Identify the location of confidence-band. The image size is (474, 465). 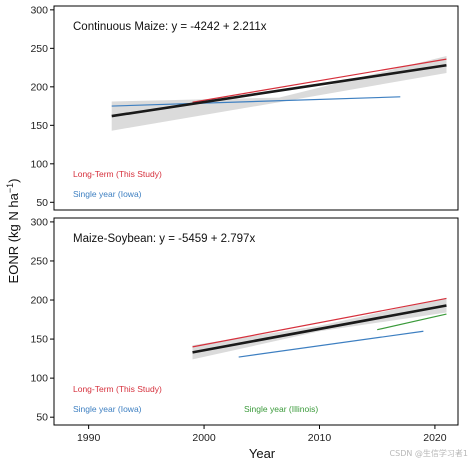
(279, 93).